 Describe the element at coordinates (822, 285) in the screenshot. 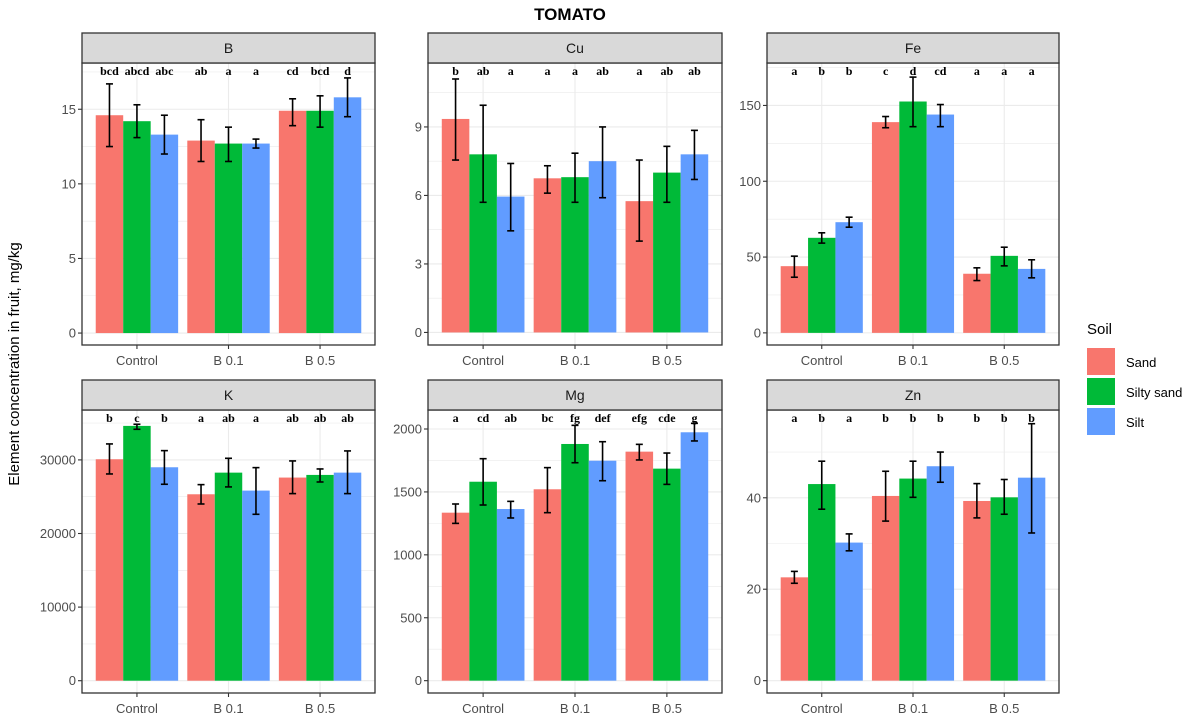

I see `bar-Fe-Control-silty-sand` at that location.